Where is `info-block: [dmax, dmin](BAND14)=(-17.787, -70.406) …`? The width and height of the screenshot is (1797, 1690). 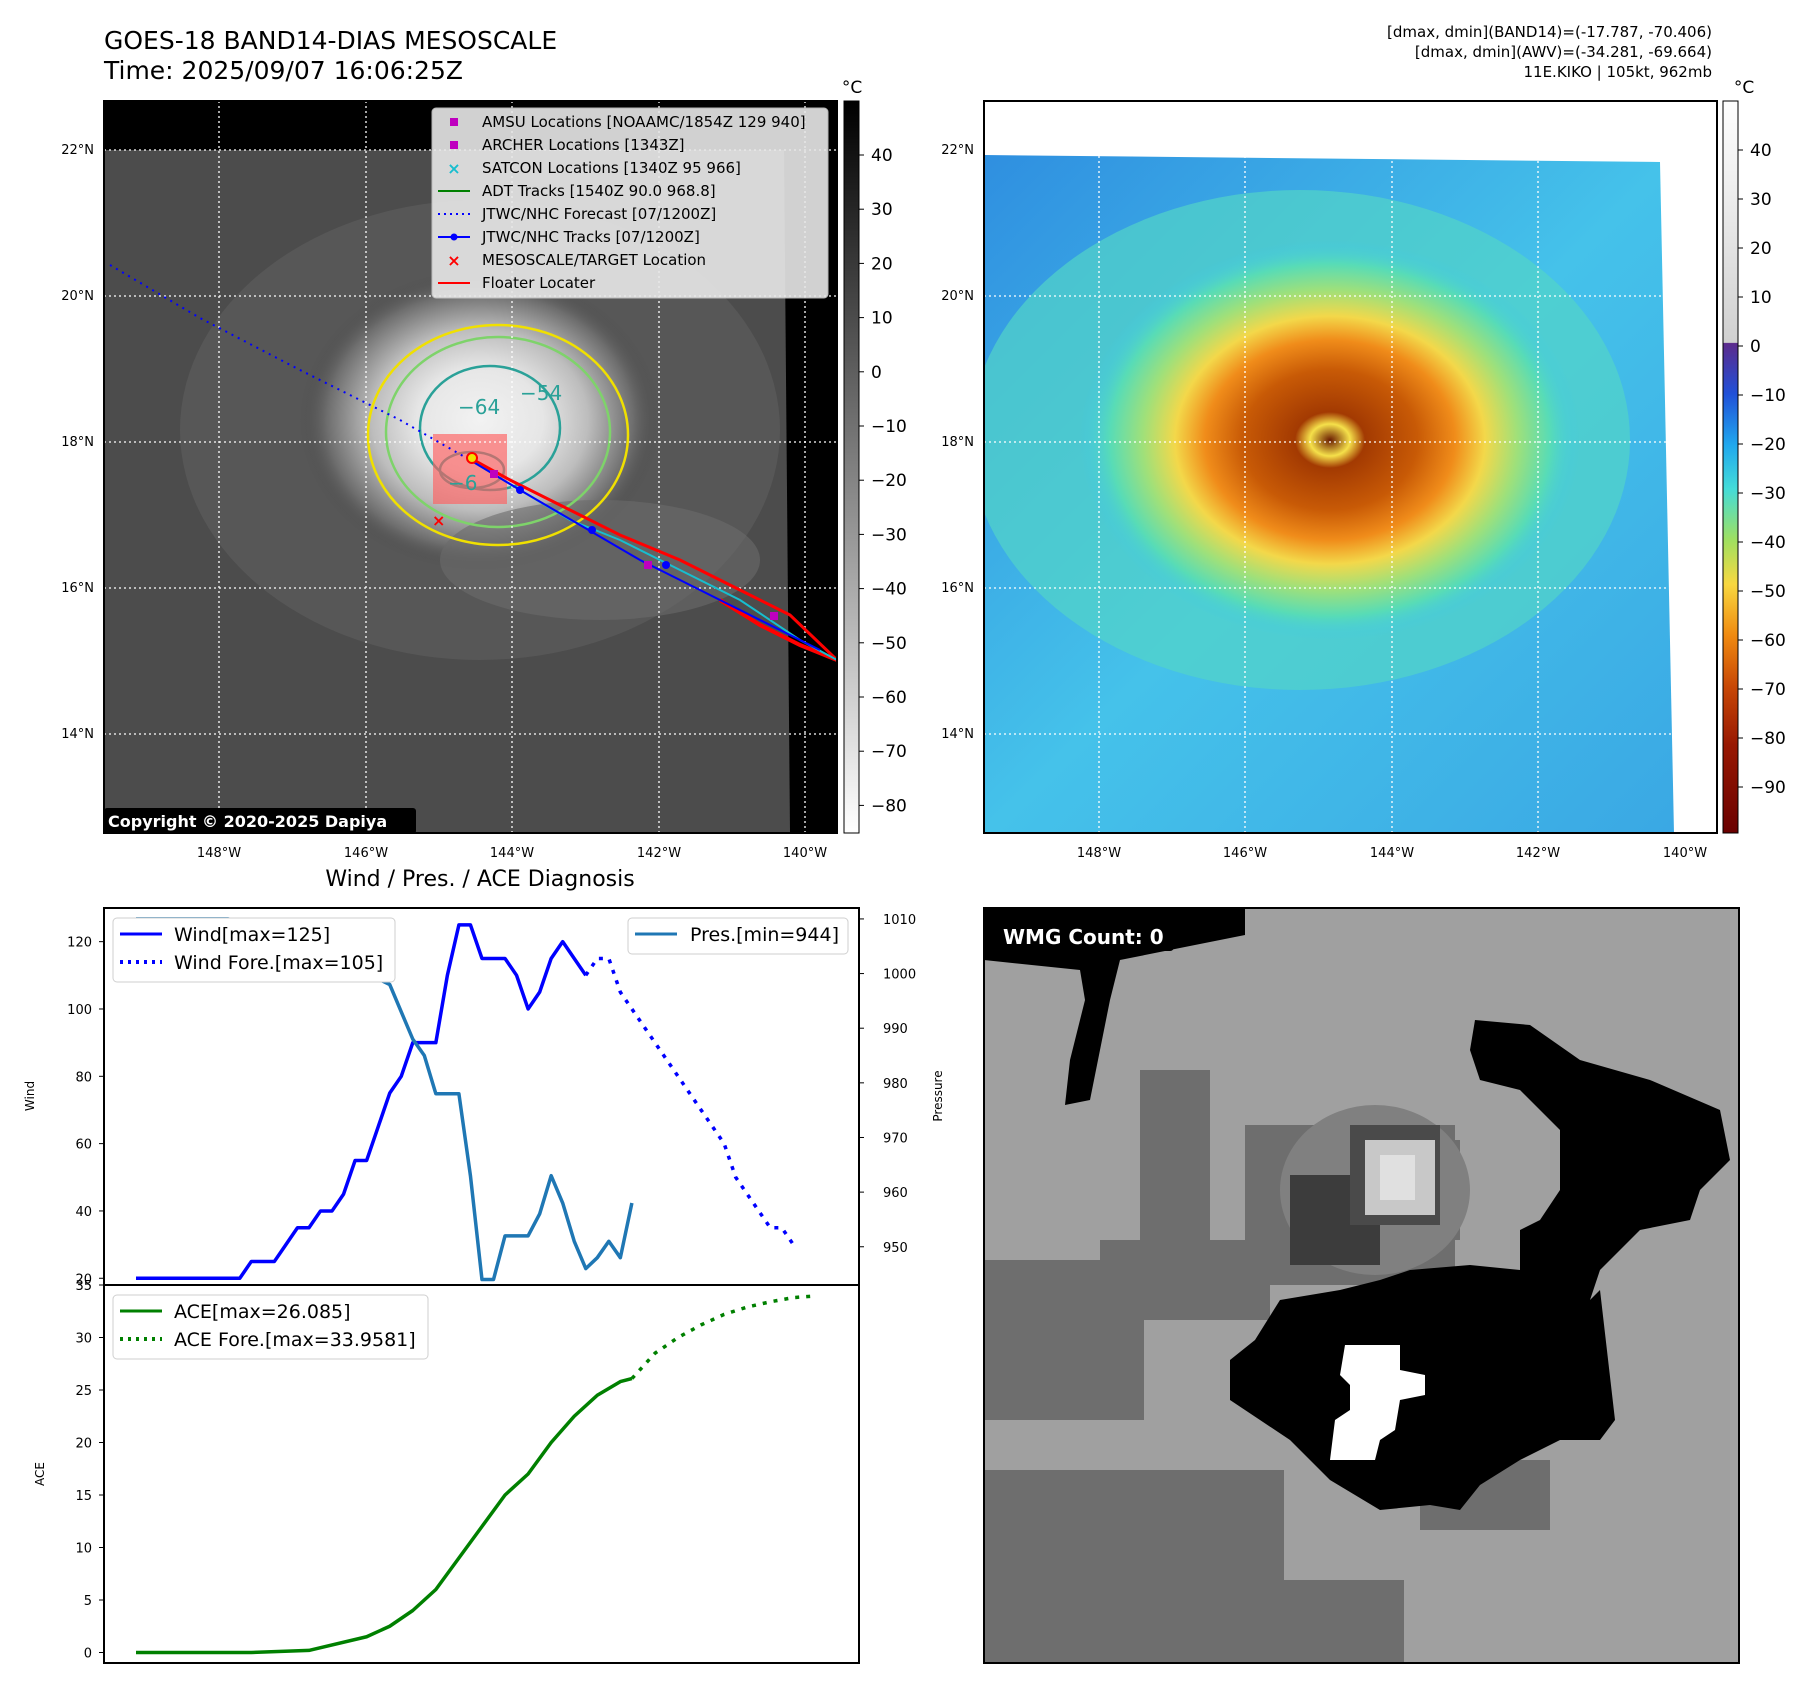 info-block: [dmax, dmin](BAND14)=(-17.787, -70.406) … is located at coordinates (1549, 52).